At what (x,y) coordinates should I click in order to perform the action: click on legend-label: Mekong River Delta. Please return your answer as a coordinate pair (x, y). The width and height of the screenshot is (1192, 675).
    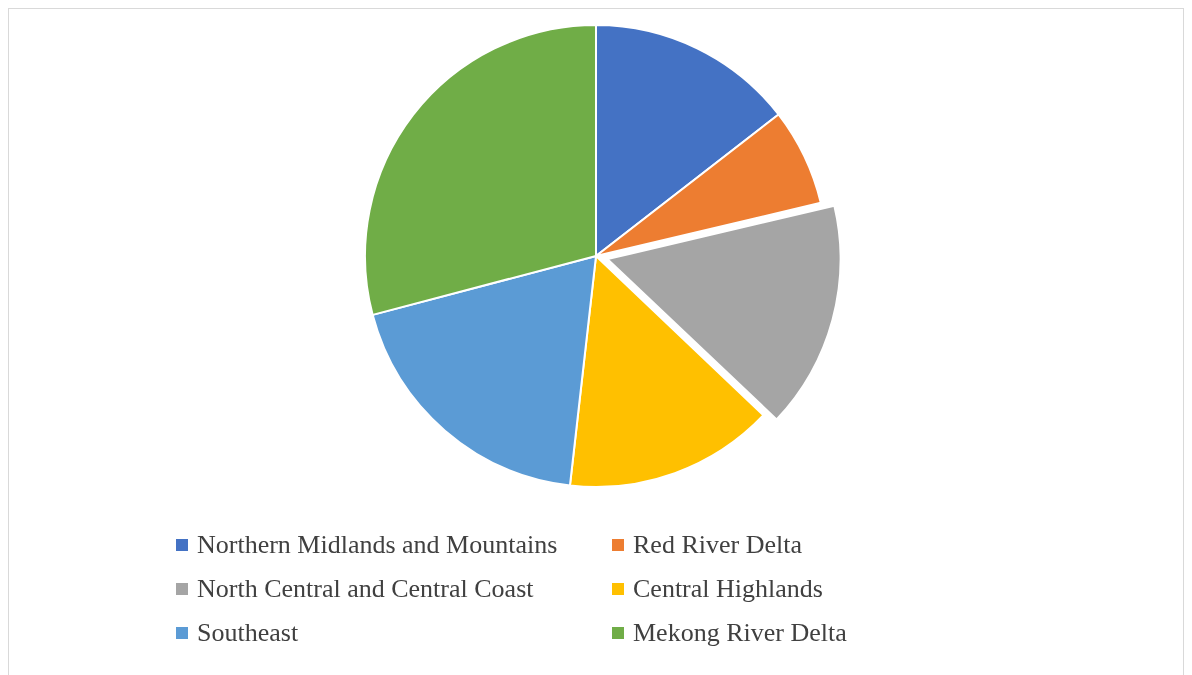
    Looking at the image, I should click on (740, 633).